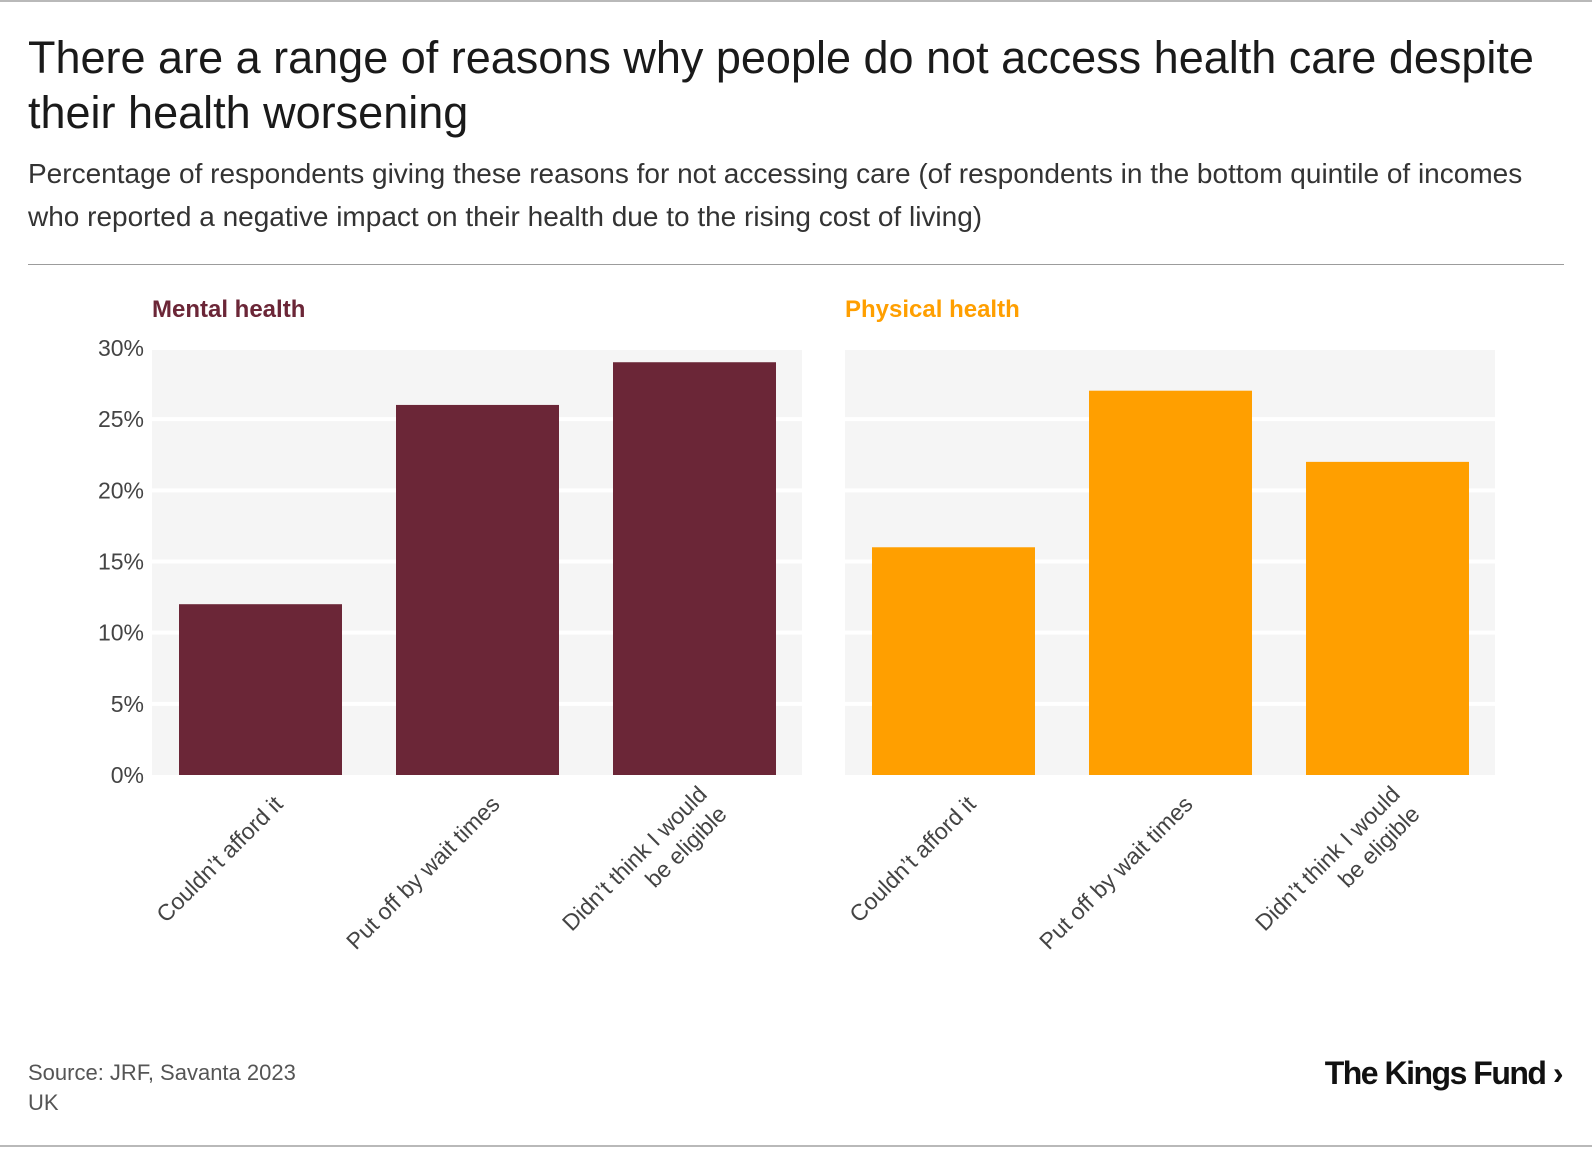 Image resolution: width=1592 pixels, height=1150 pixels. Describe the element at coordinates (1337, 868) in the screenshot. I see `x-tick-label-physical-3: Didn’t think I wouldbe eligible` at that location.